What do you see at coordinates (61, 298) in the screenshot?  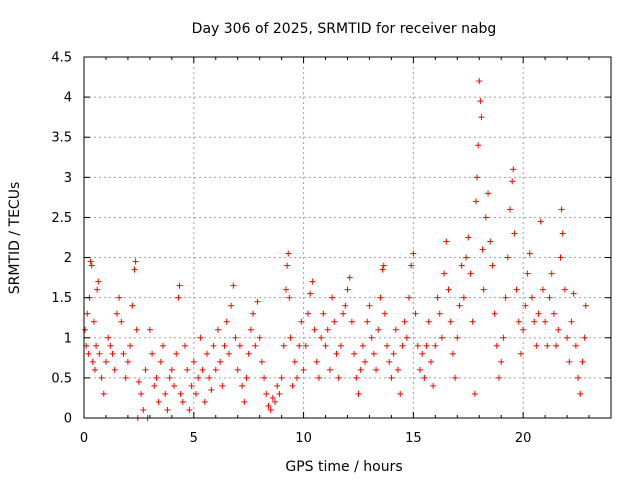 I see `y-tick-label: 1.5` at bounding box center [61, 298].